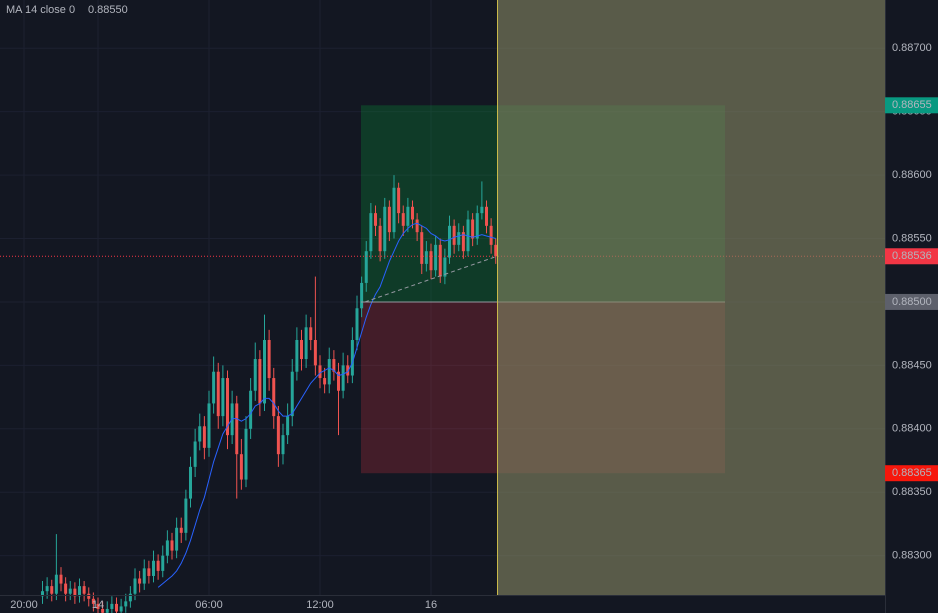  I want to click on last-price-badge, so click(911, 256).